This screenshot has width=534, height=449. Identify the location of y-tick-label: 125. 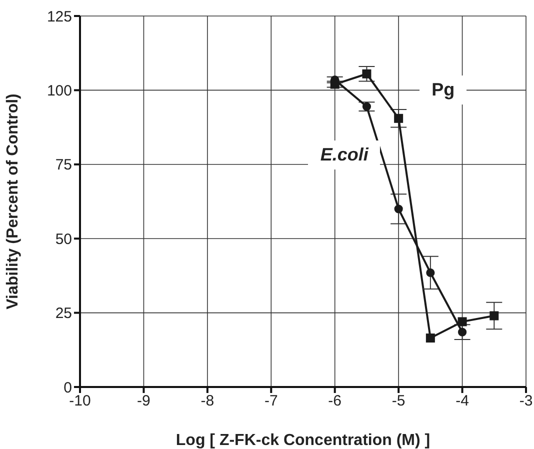
(59, 17).